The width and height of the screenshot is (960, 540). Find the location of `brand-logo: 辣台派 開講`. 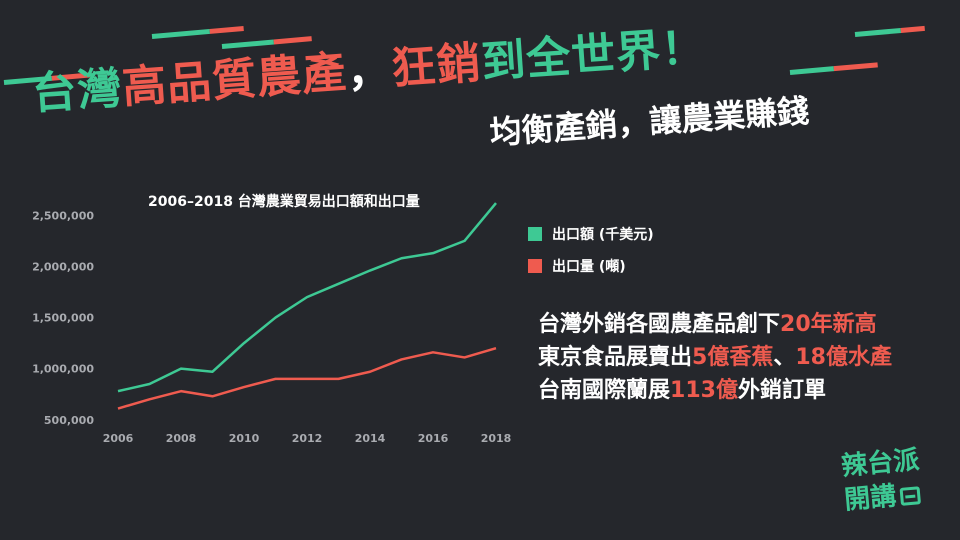

brand-logo: 辣台派 開講 is located at coordinates (882, 480).